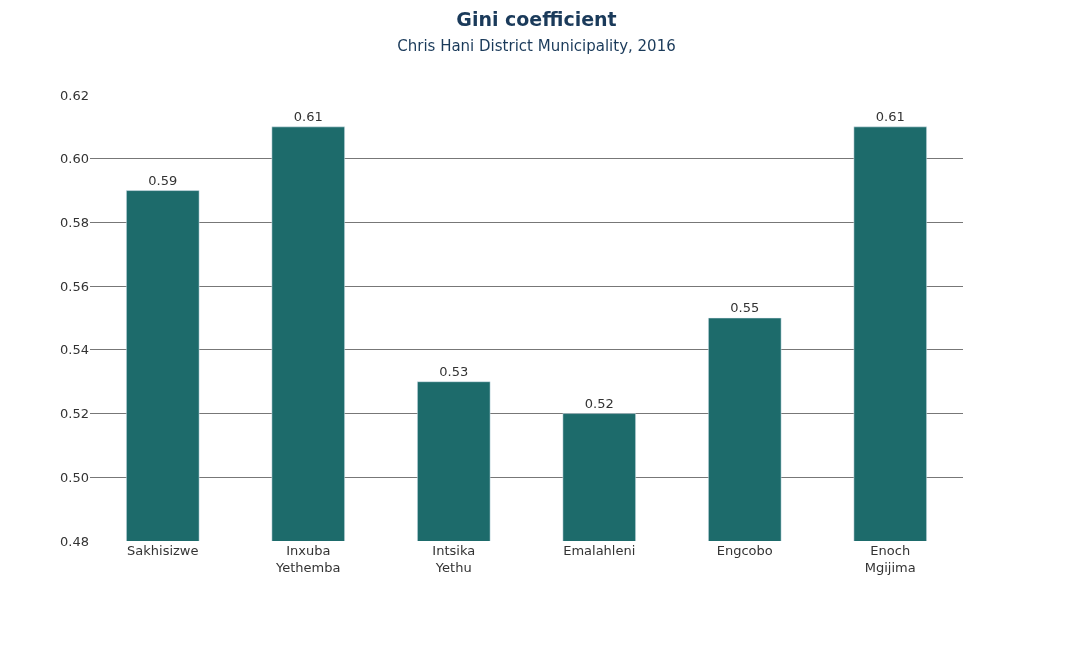 Image resolution: width=1073 pixels, height=651 pixels. What do you see at coordinates (745, 307) in the screenshot?
I see `data-label: 0.55` at bounding box center [745, 307].